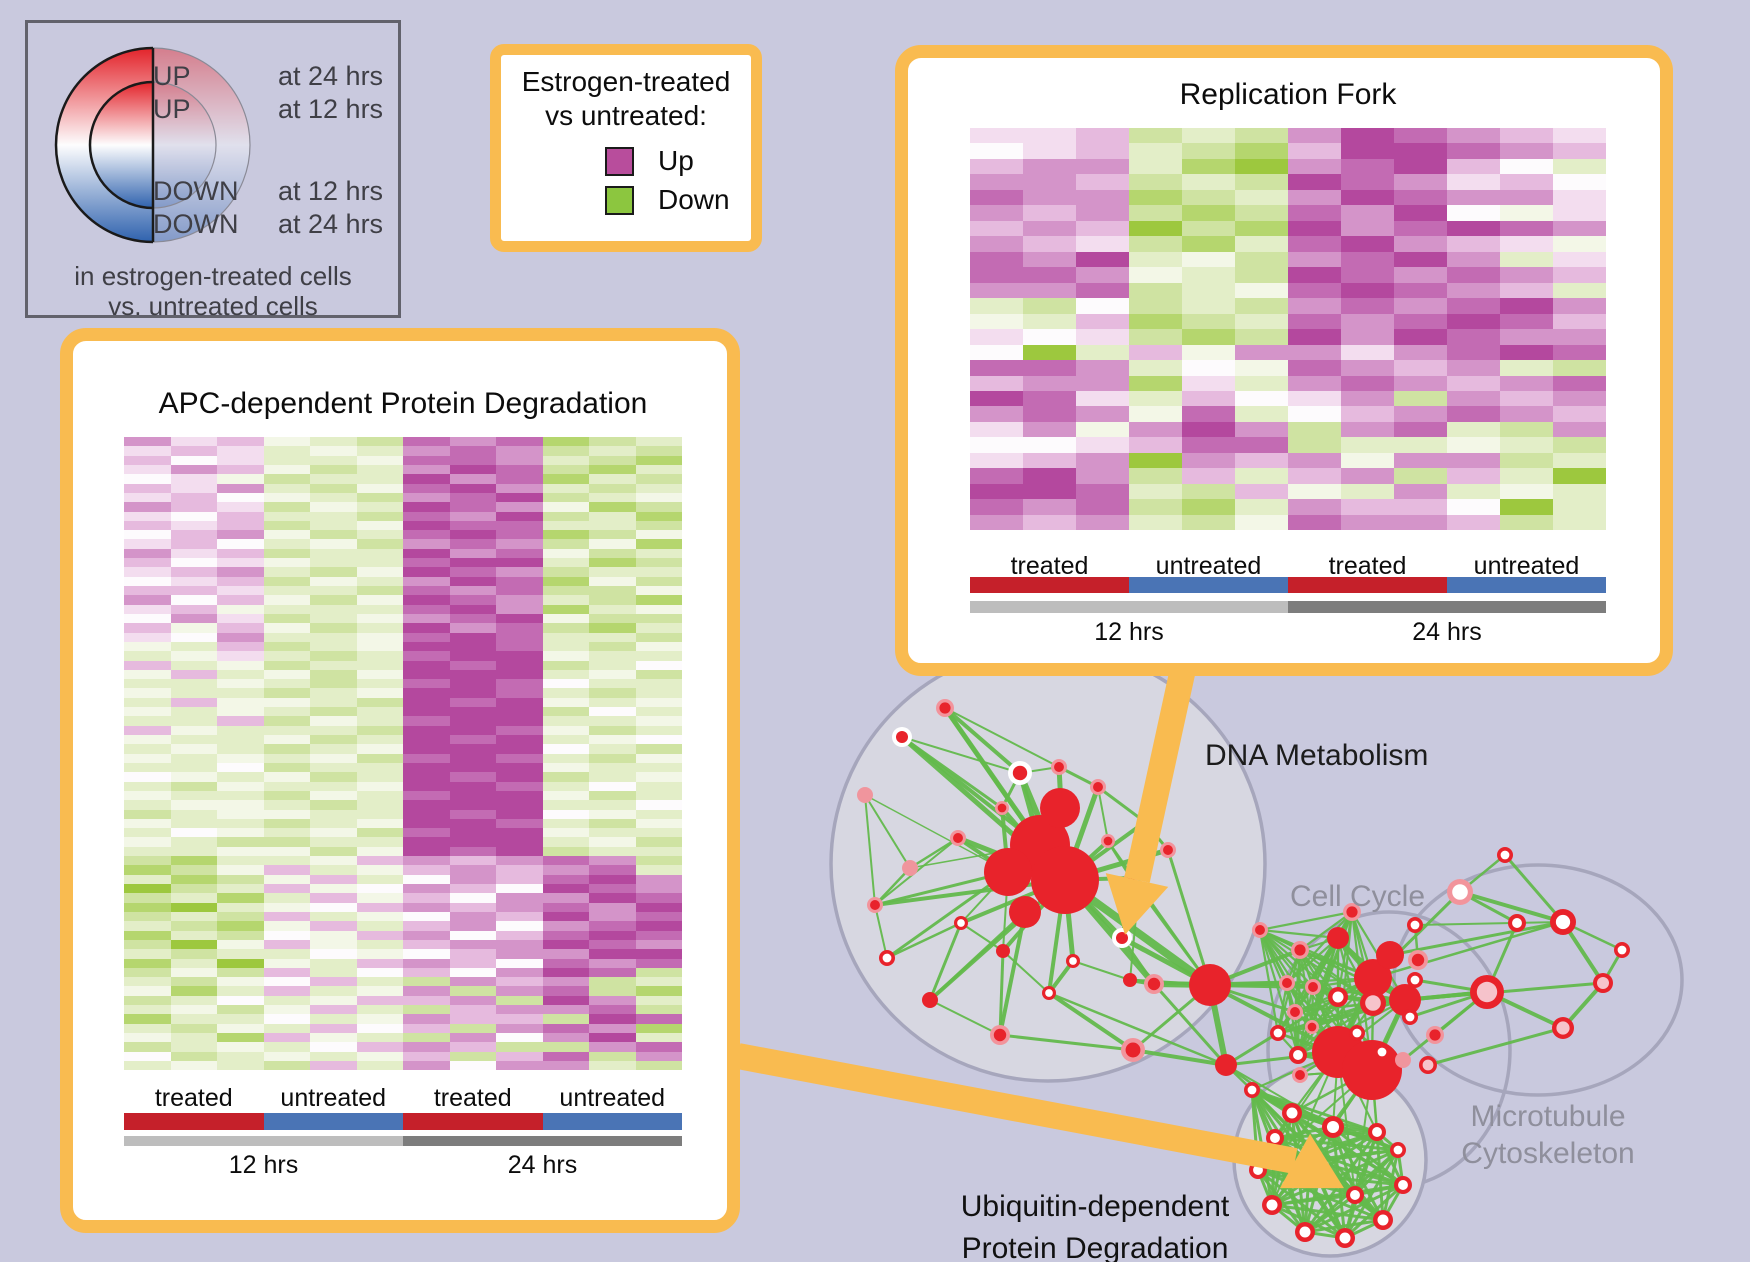 Image resolution: width=1750 pixels, height=1279 pixels. What do you see at coordinates (1357, 896) in the screenshot?
I see `cluster-label: Cell Cycle` at bounding box center [1357, 896].